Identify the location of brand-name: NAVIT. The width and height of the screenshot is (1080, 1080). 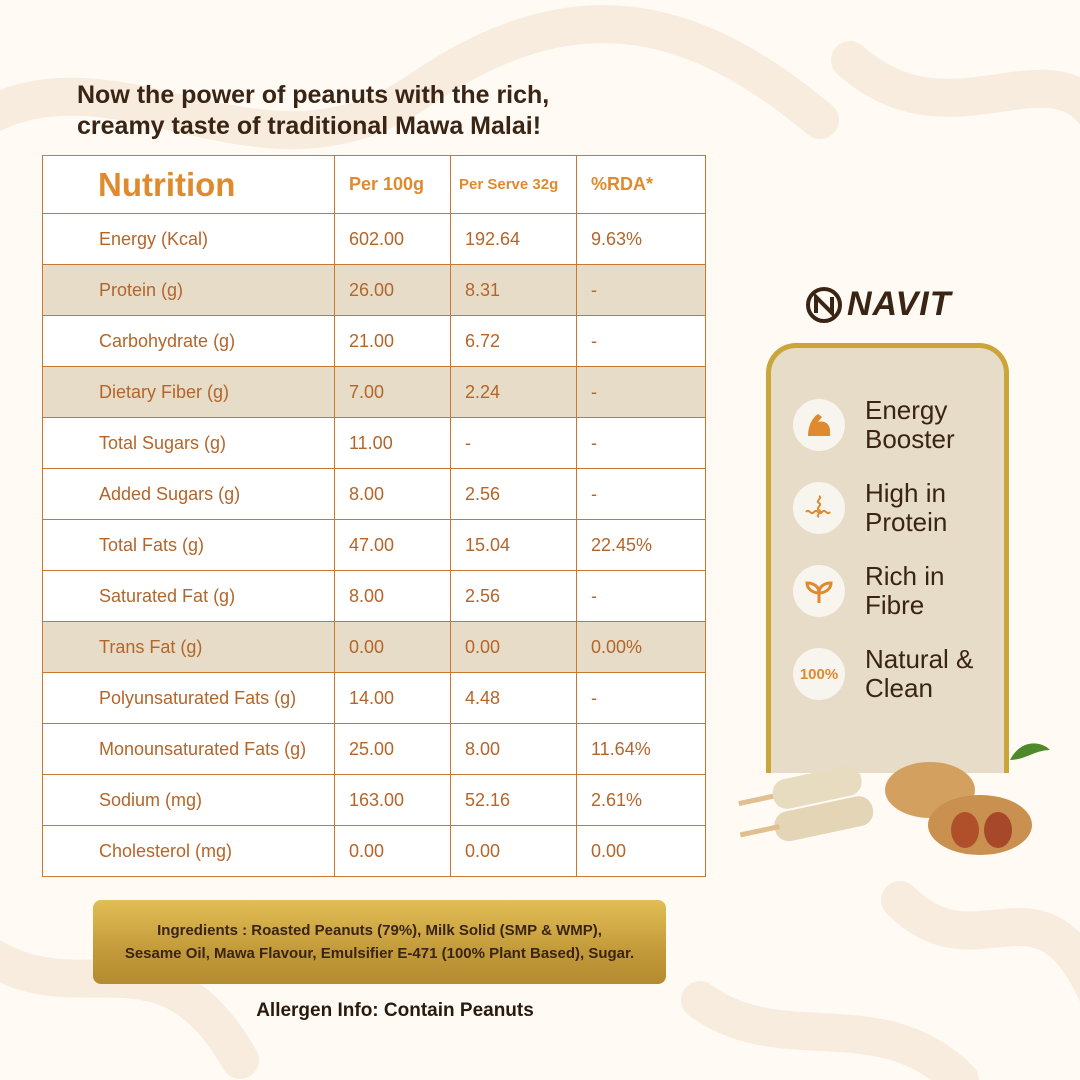
(899, 304).